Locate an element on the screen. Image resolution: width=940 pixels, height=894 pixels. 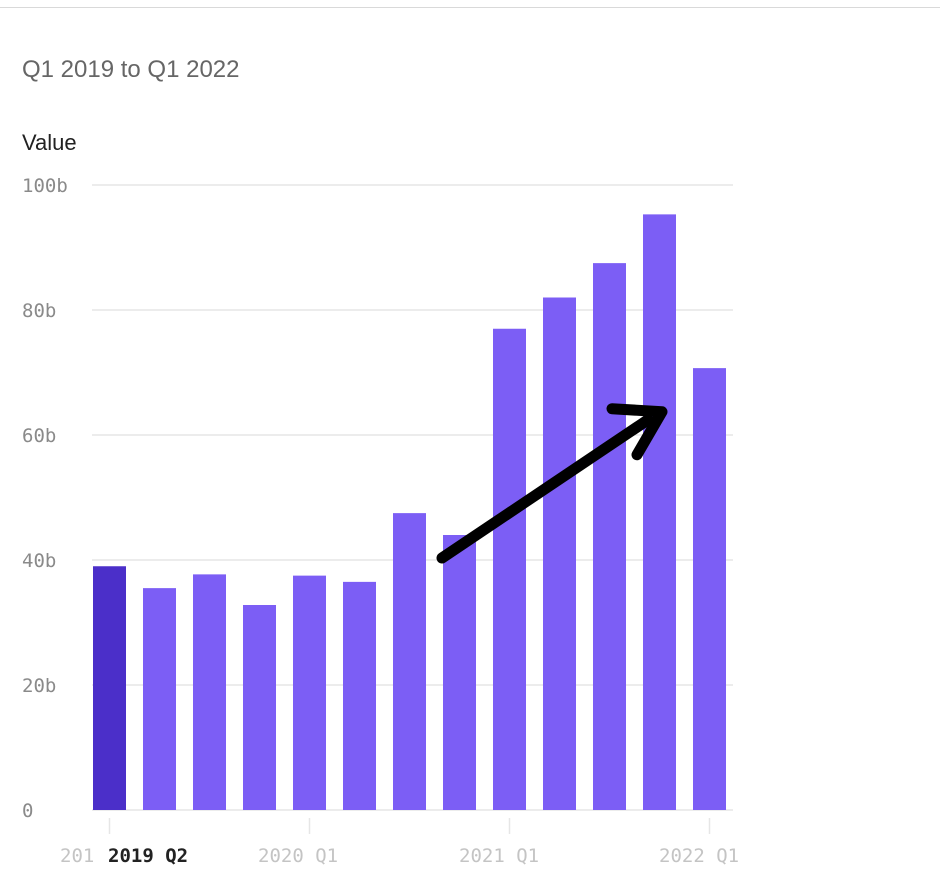
y-tick-label: 40b is located at coordinates (39, 561).